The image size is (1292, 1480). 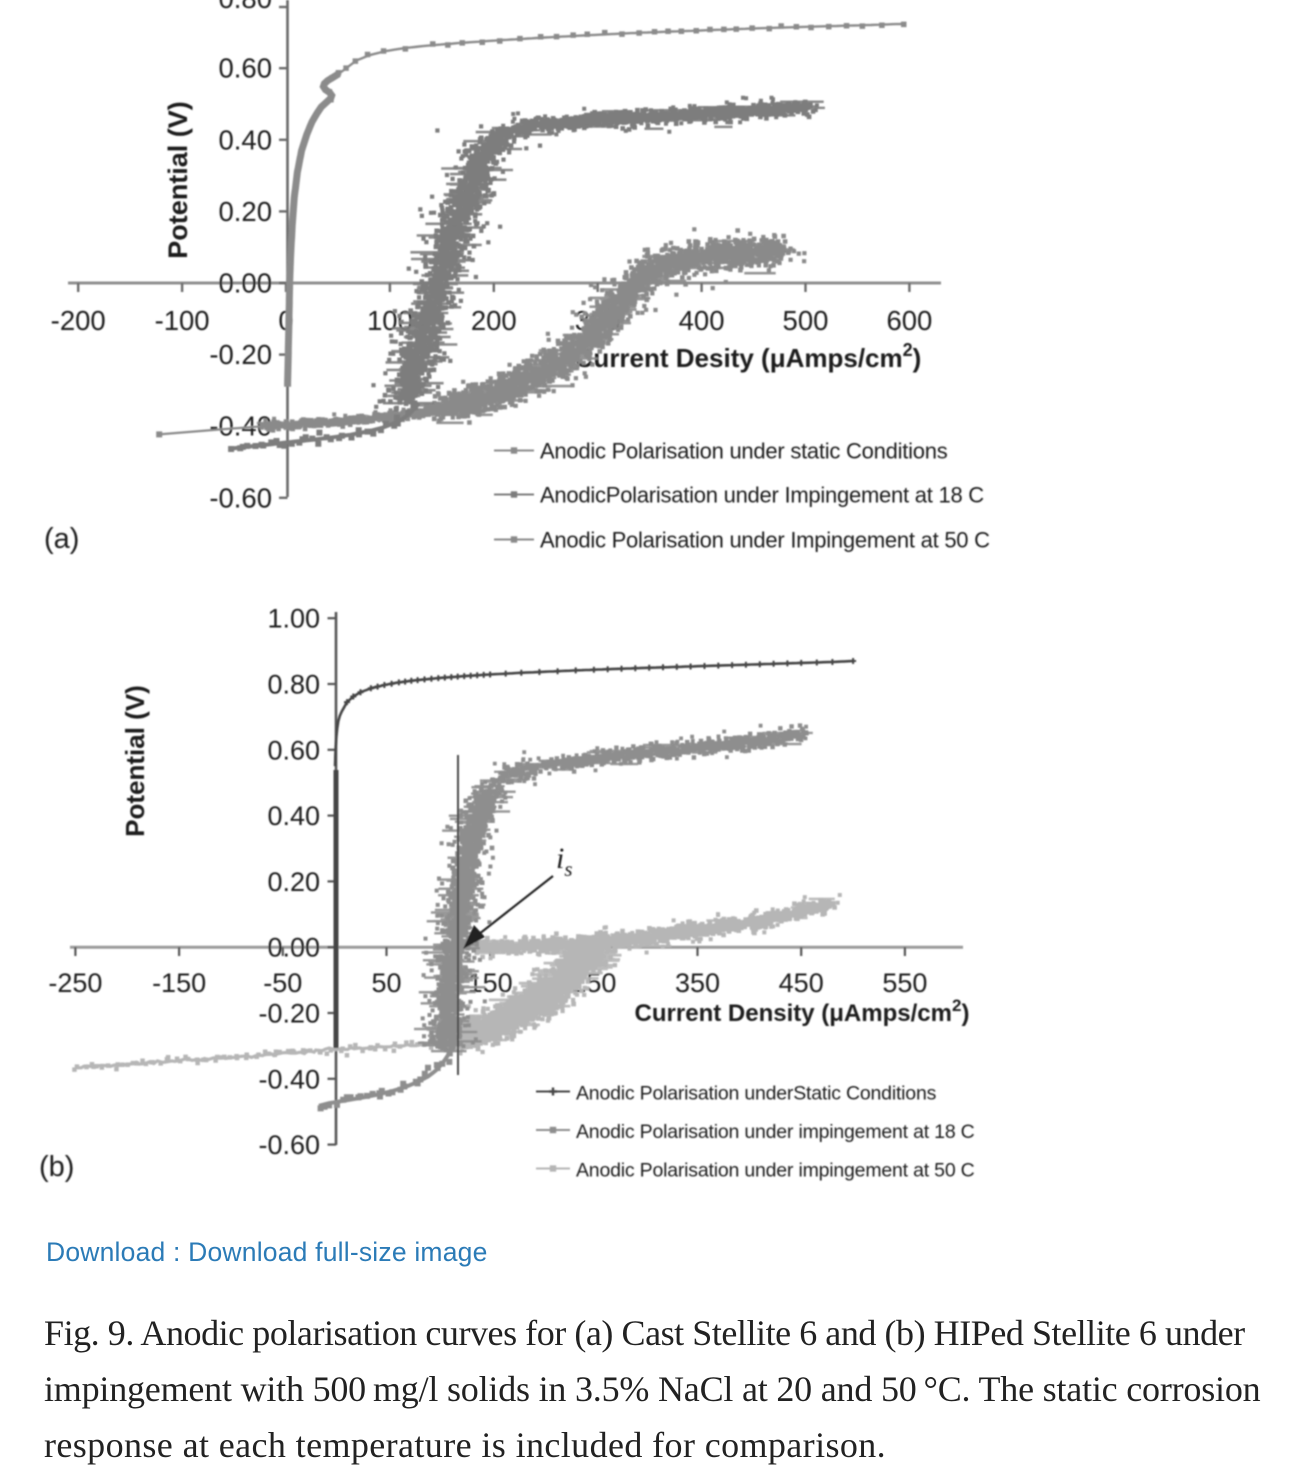 What do you see at coordinates (802, 1011) in the screenshot?
I see `svg-text: Current Density (μAmps/cm2)` at bounding box center [802, 1011].